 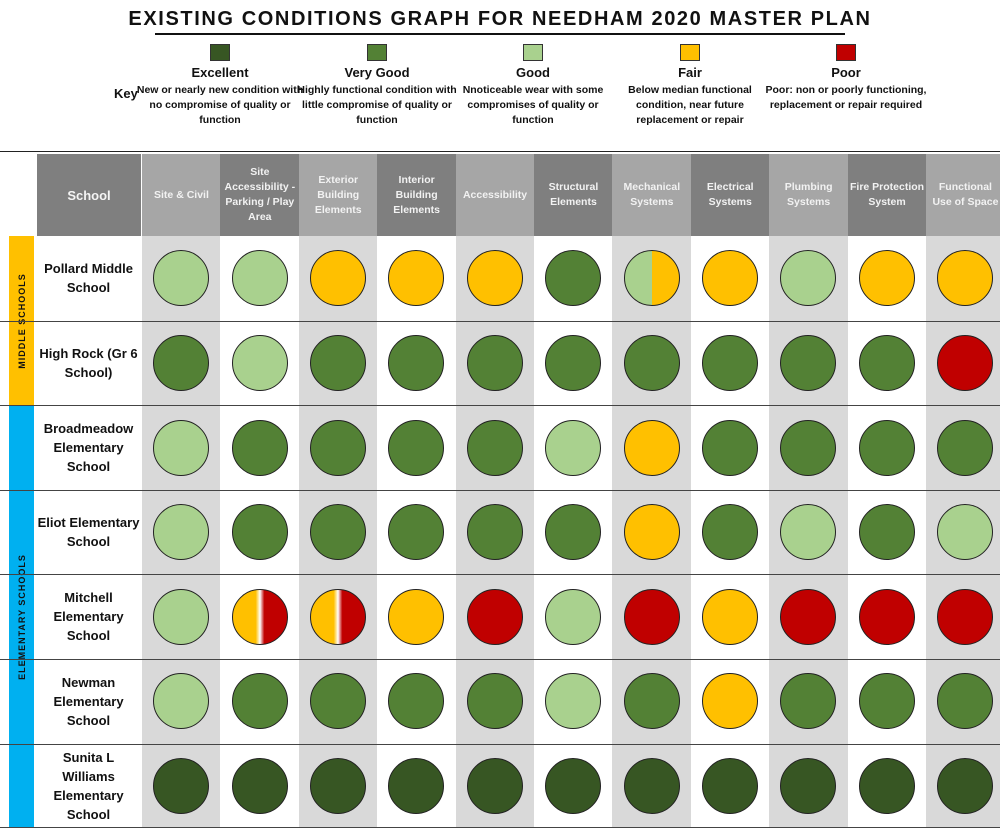 What do you see at coordinates (220, 72) in the screenshot?
I see `legend-name: Excellent` at bounding box center [220, 72].